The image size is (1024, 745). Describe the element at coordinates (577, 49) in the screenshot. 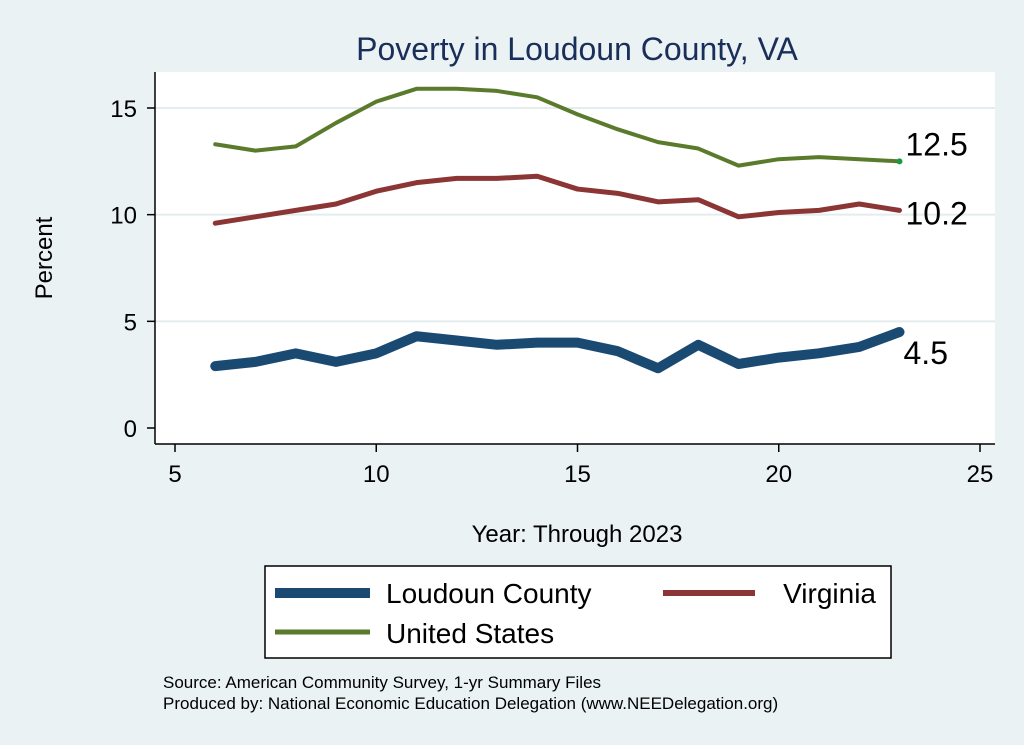

I see `chart-title: Poverty in Loudoun County, VA` at that location.